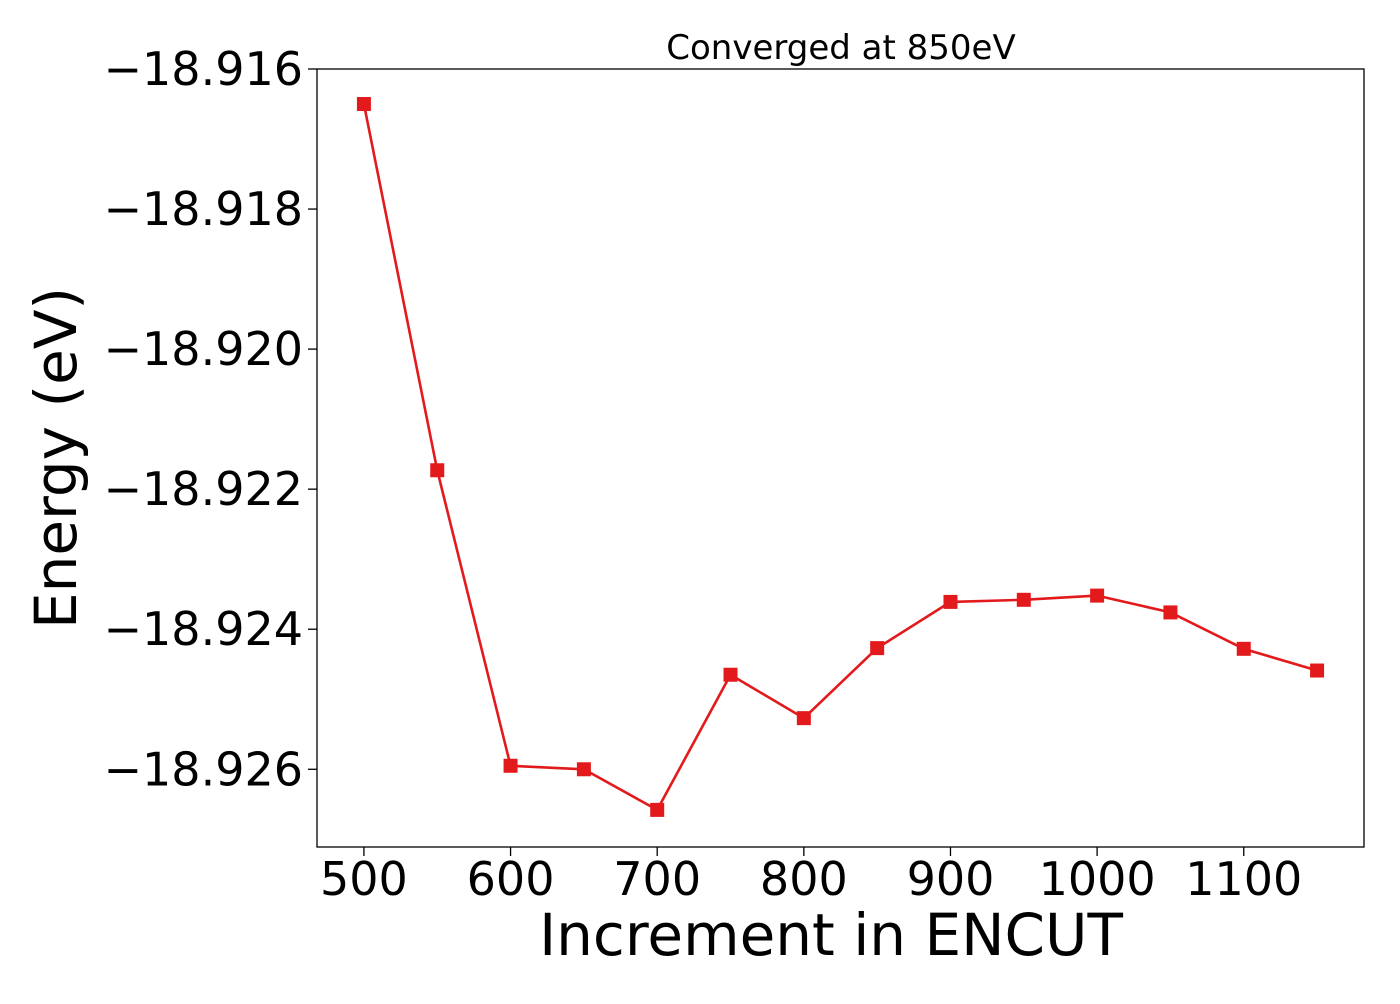 The image size is (1400, 1004). Describe the element at coordinates (831, 935) in the screenshot. I see `x-axis-label: Increment in ENCUT` at that location.